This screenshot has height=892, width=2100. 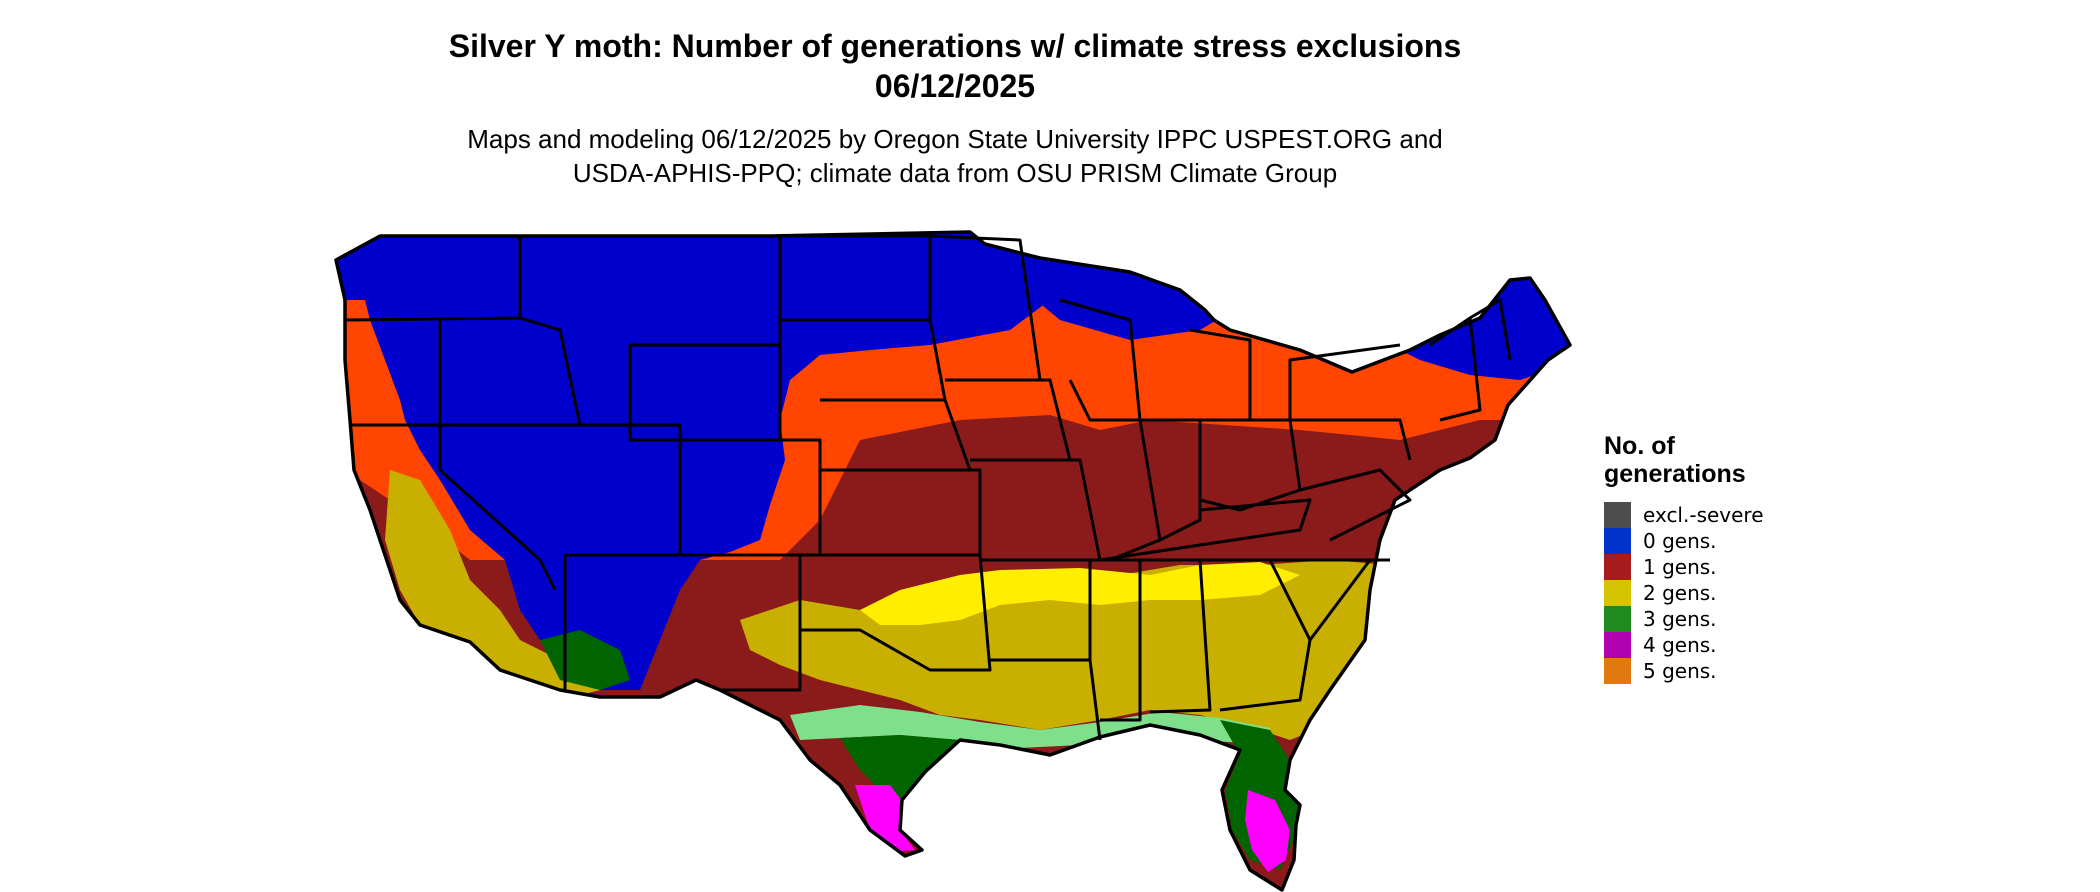 I want to click on legend-label: 2 gens., so click(x=1680, y=593).